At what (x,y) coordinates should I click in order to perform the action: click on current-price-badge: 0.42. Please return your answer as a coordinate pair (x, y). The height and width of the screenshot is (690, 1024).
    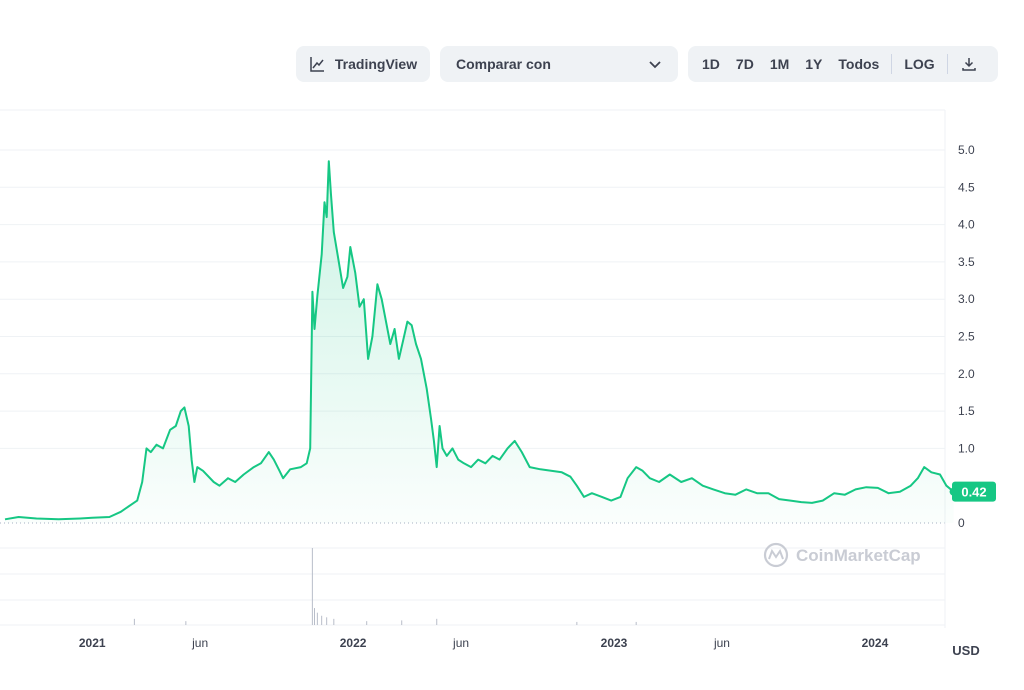
    Looking at the image, I should click on (974, 491).